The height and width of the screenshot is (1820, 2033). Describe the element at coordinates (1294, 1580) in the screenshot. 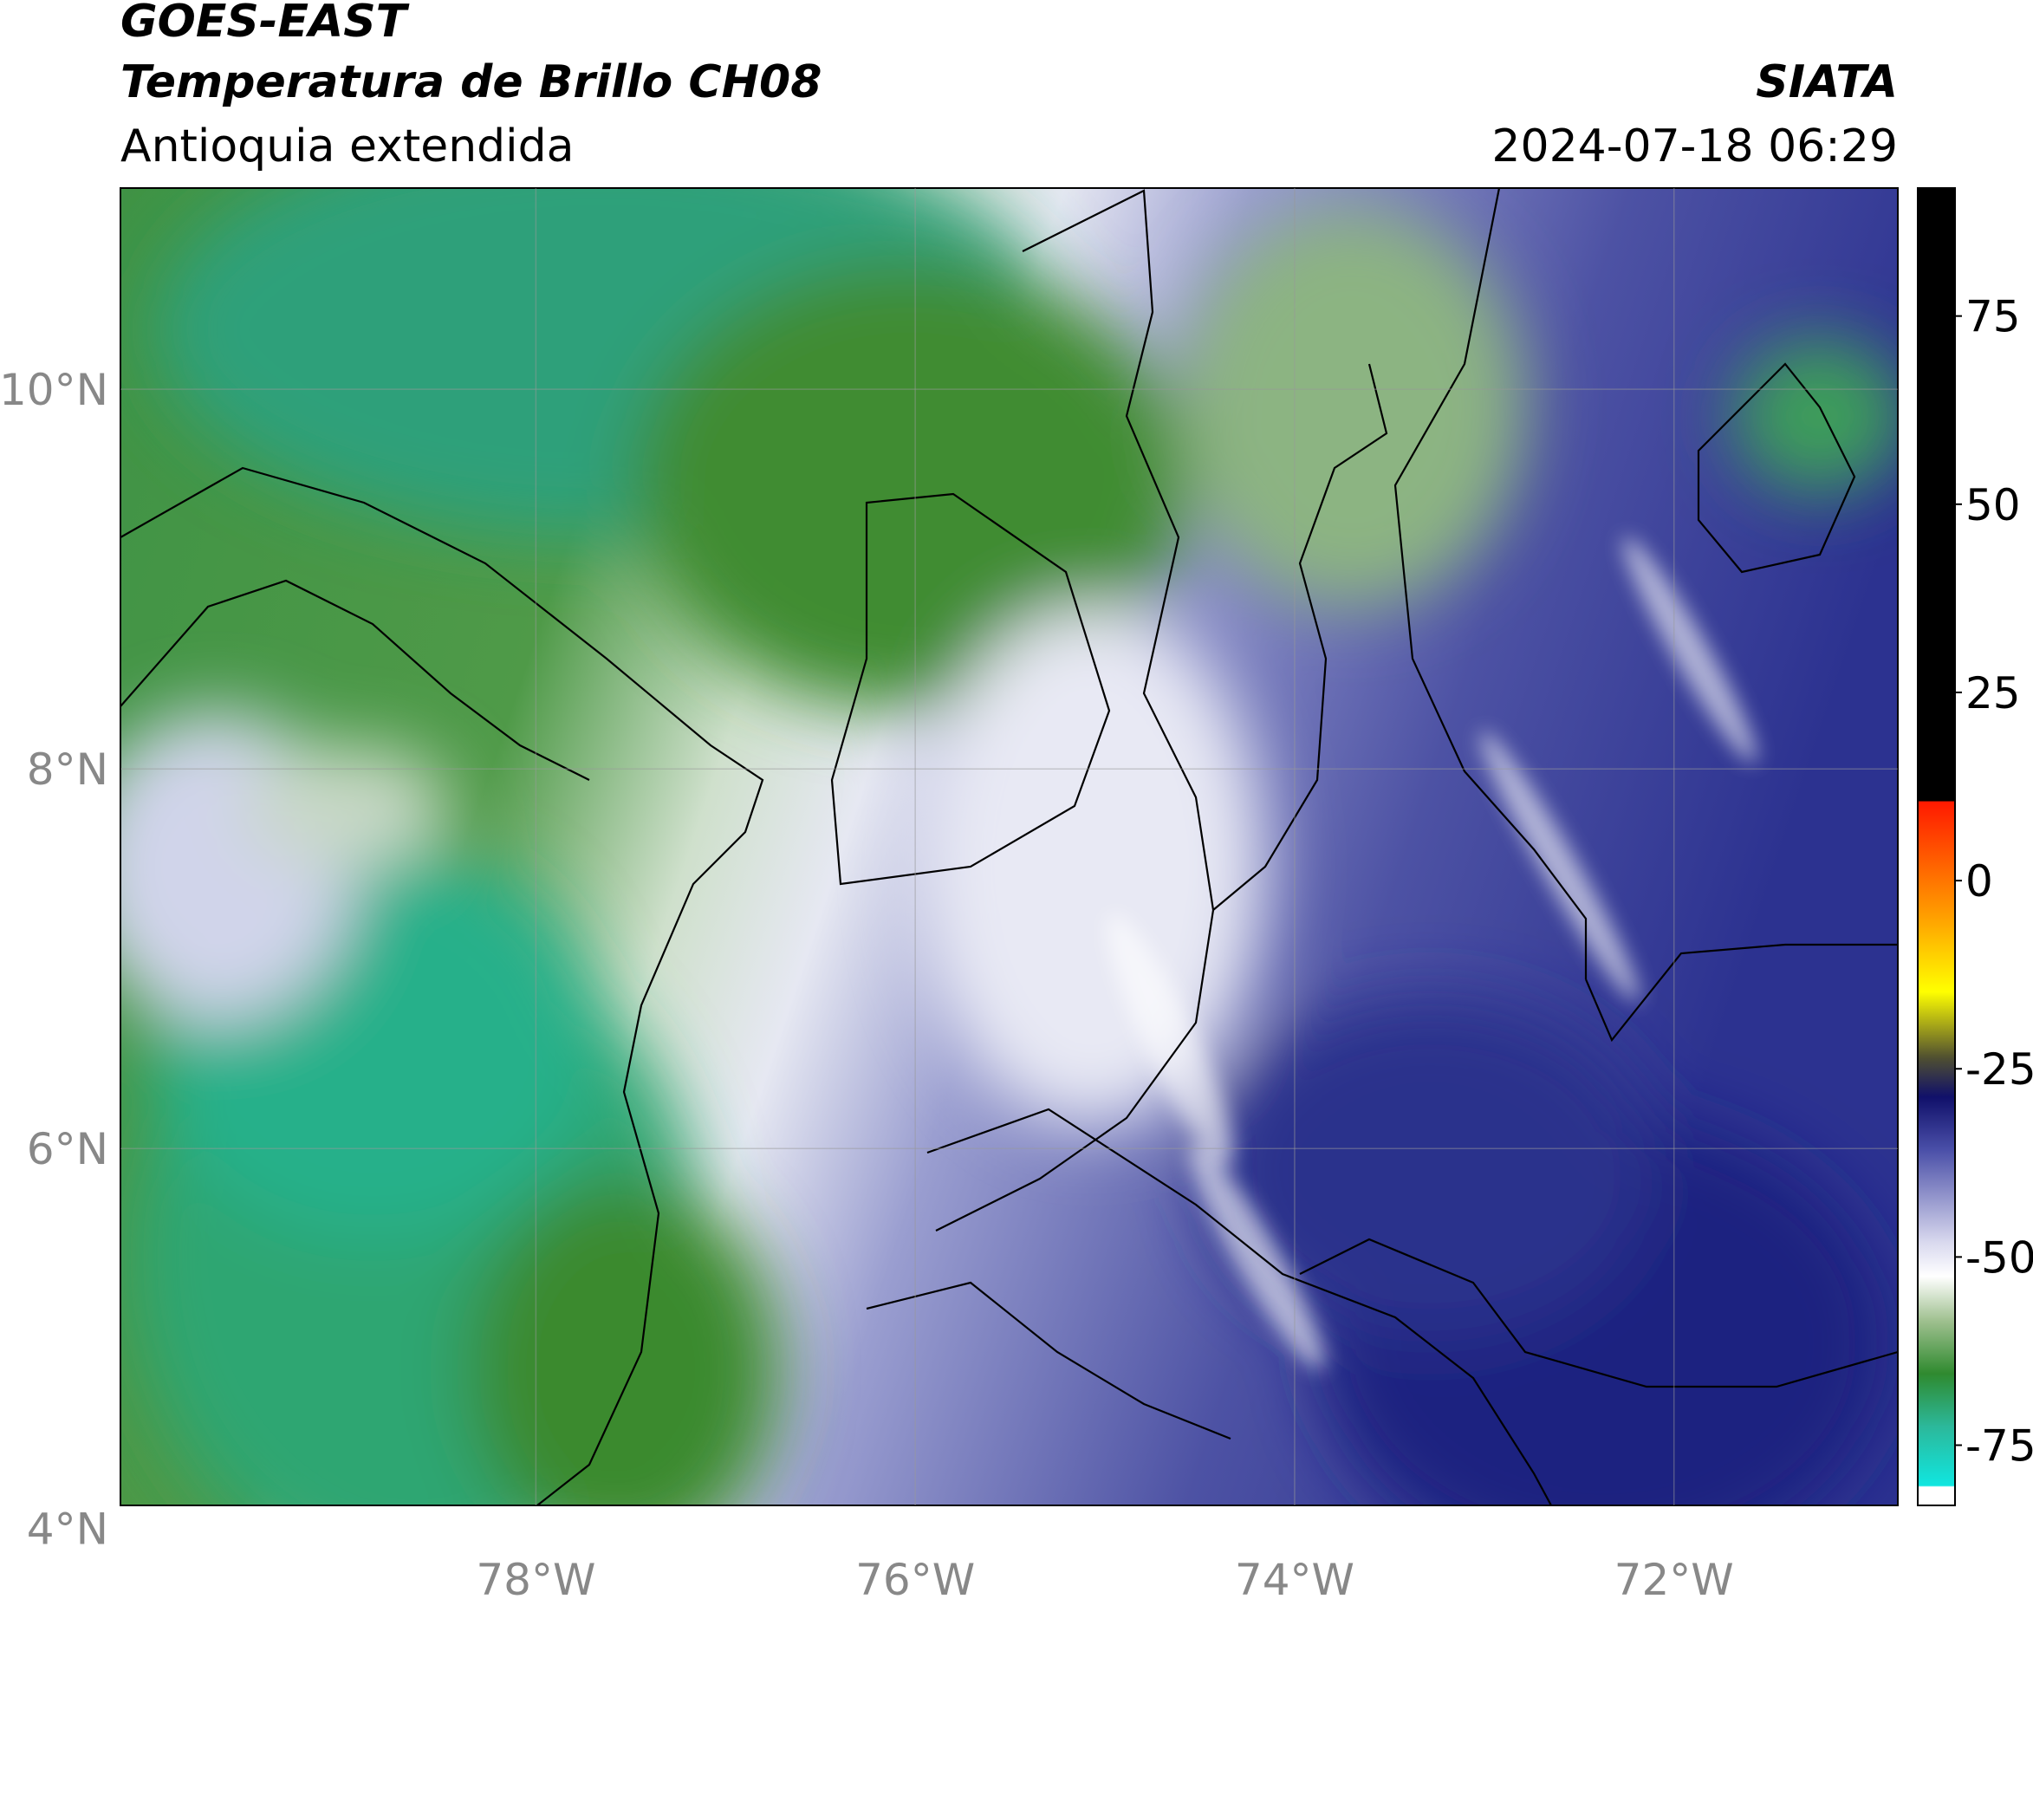

I see `x-tick-label: 74°W` at that location.